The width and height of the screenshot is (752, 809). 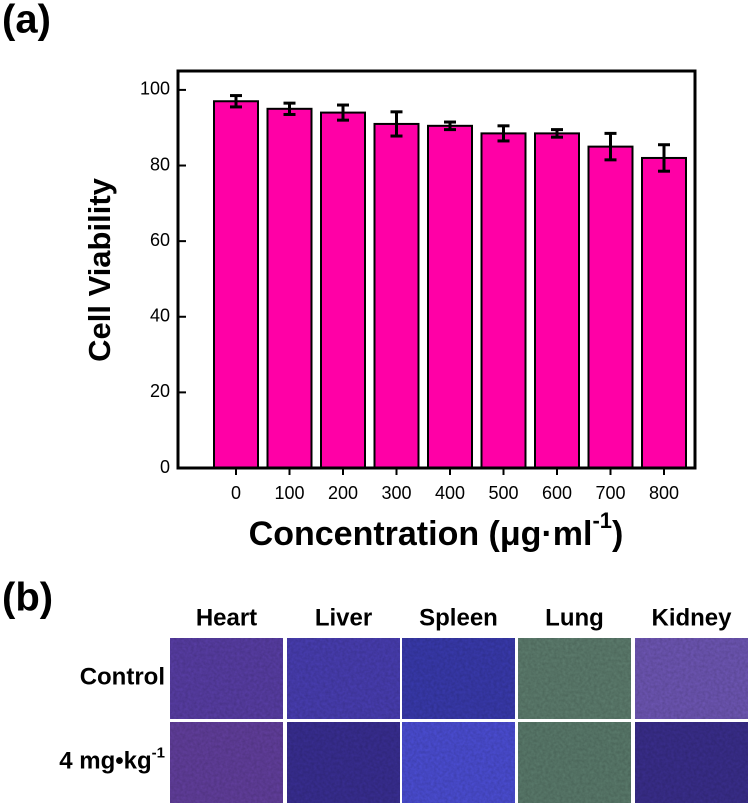 I want to click on x-tick-label: 700, so click(x=610, y=493).